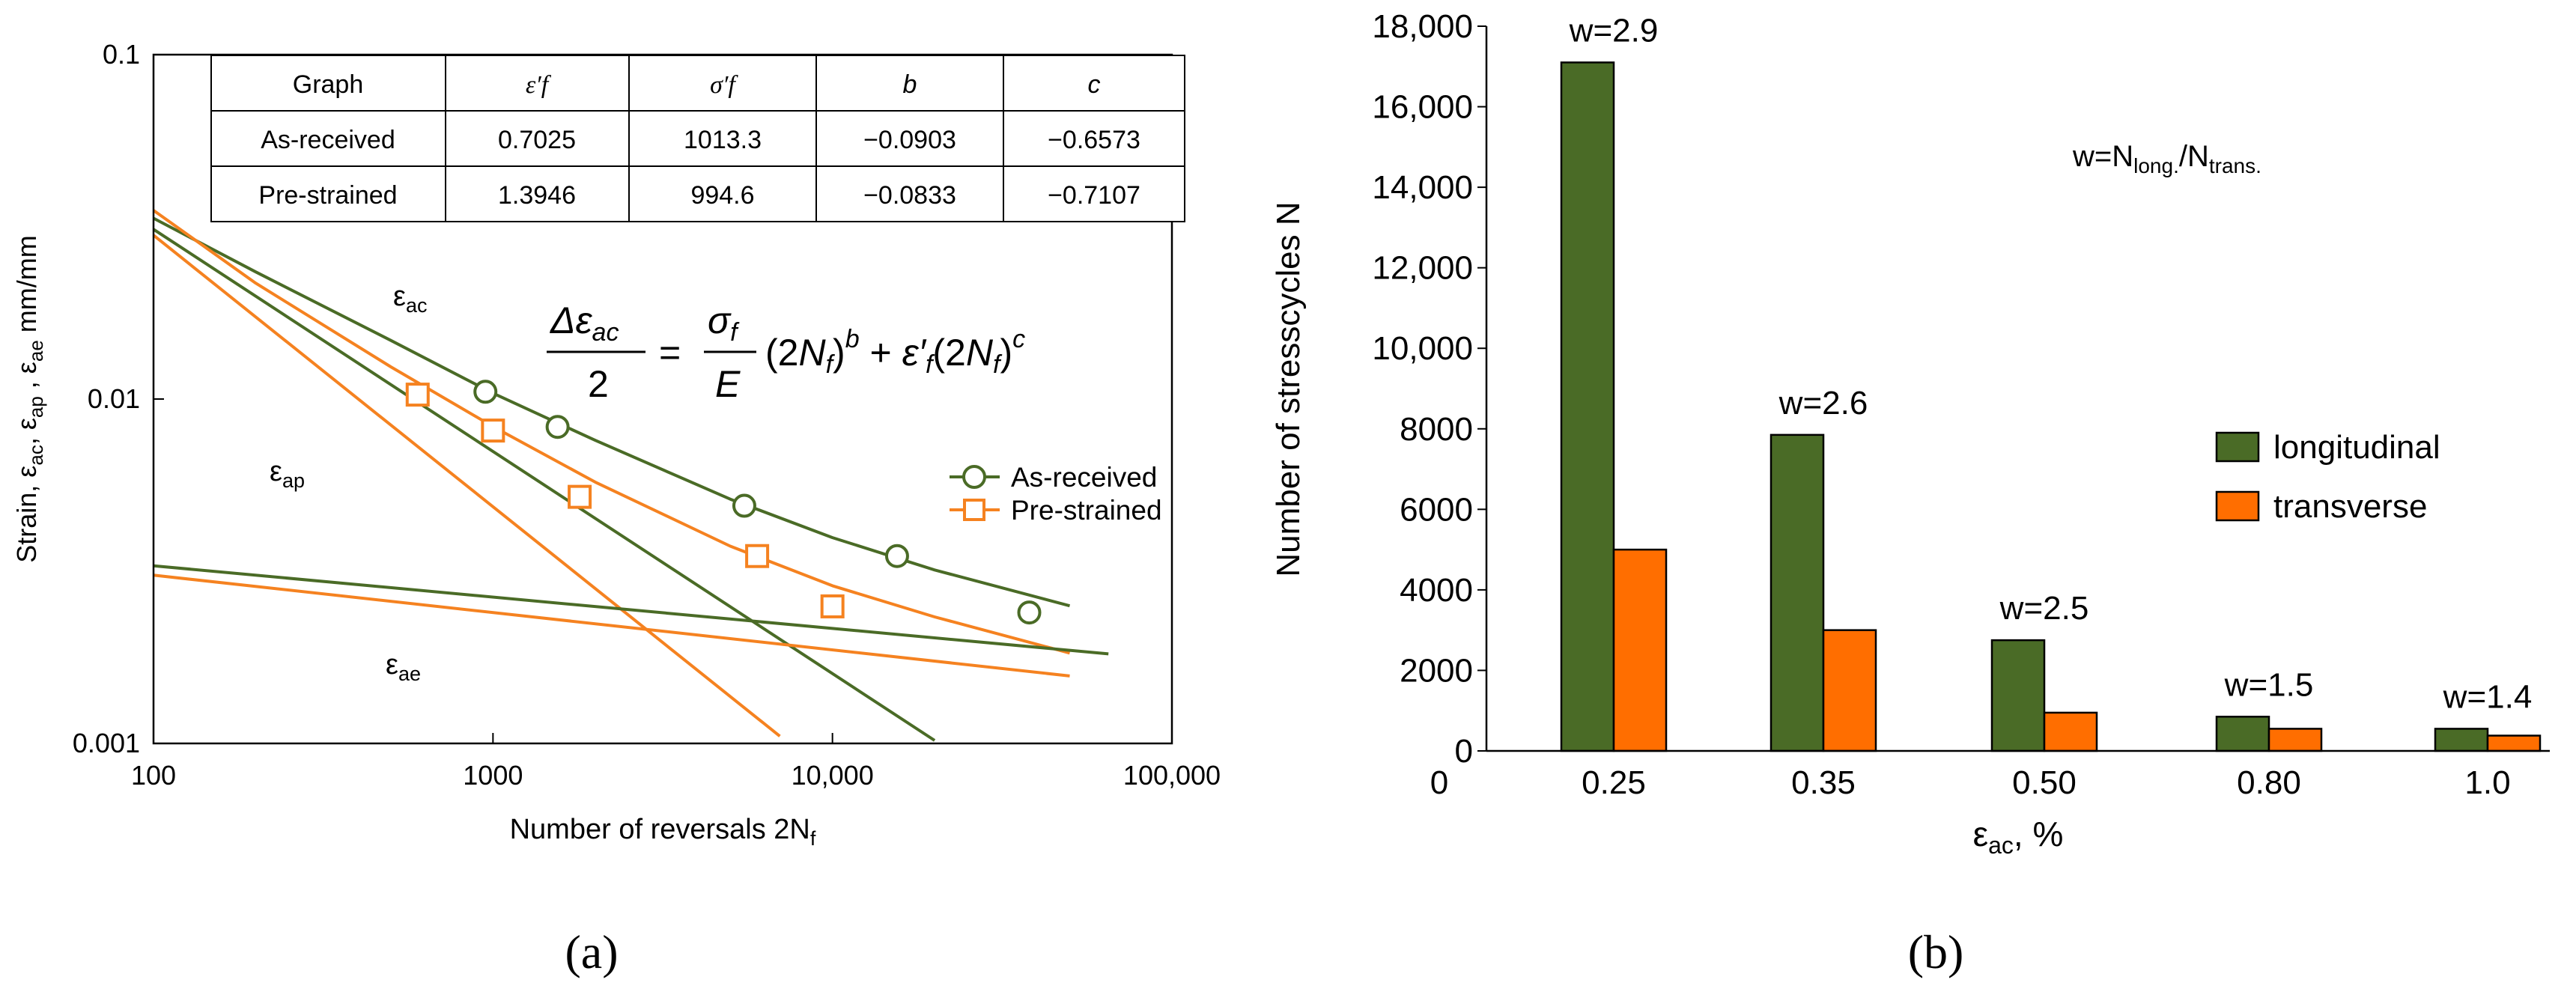 The height and width of the screenshot is (983, 2576). What do you see at coordinates (909, 195) in the screenshot?
I see `table-cell: −0.0833` at bounding box center [909, 195].